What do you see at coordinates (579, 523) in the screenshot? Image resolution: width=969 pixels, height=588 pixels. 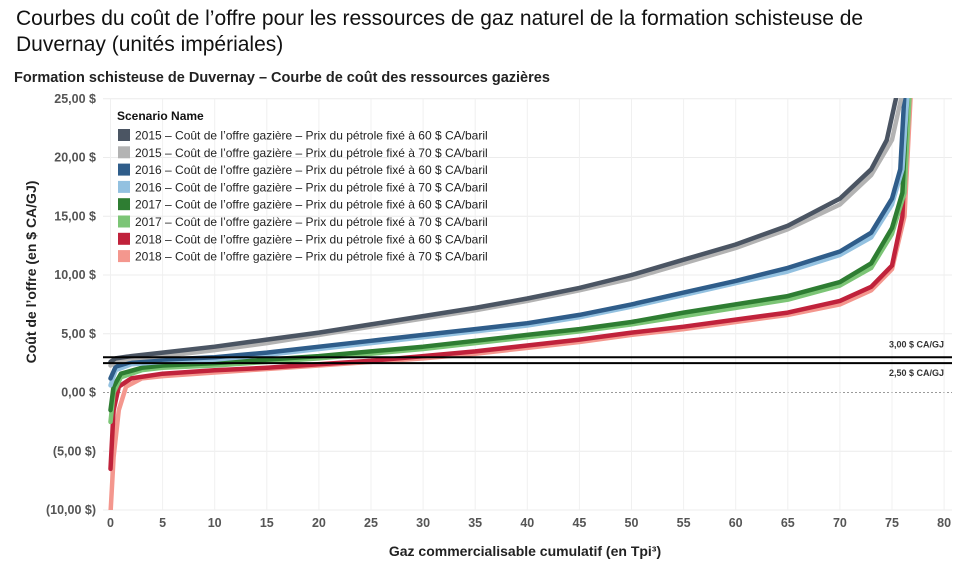 I see `x-tick-label: 45` at bounding box center [579, 523].